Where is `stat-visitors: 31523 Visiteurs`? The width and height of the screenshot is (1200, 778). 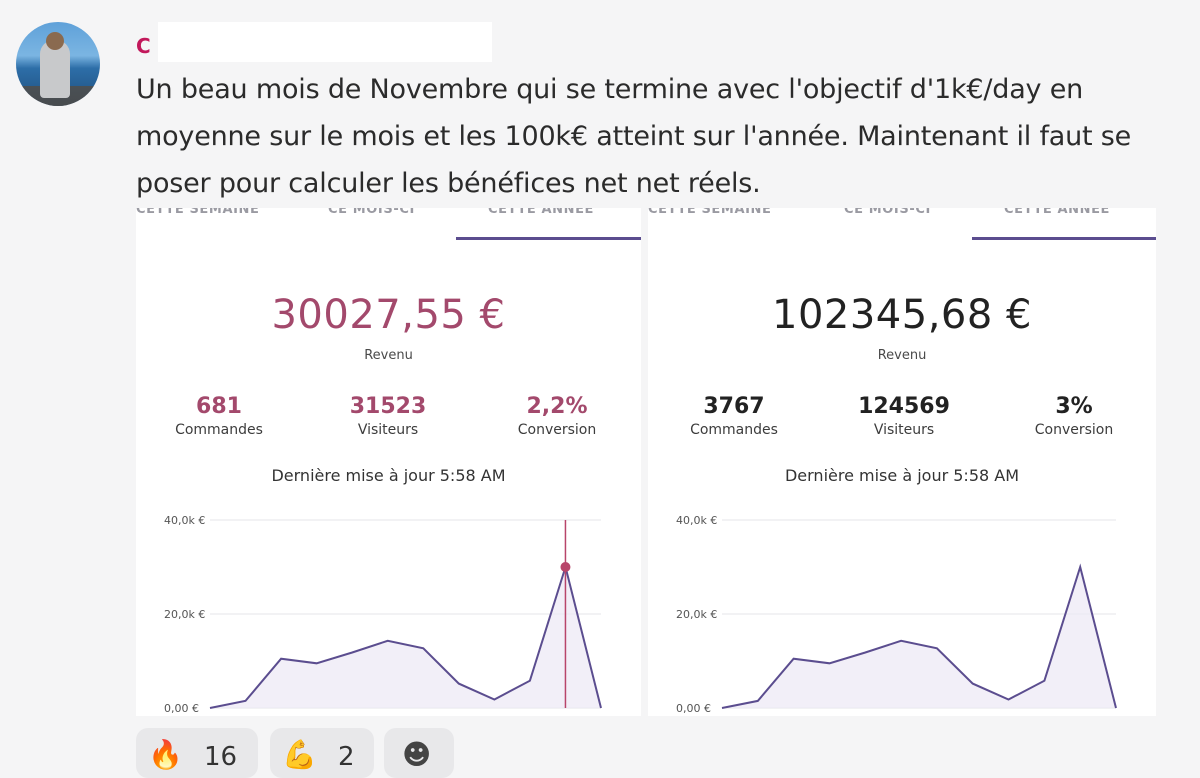 stat-visitors: 31523 Visiteurs is located at coordinates (388, 416).